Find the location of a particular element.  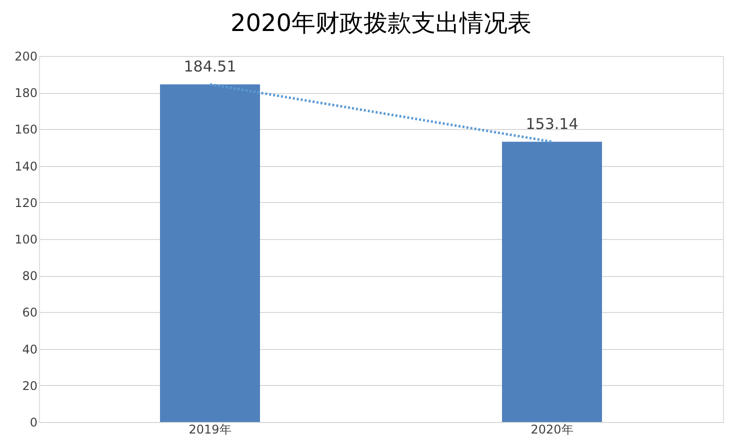

y-tick-label: 200 is located at coordinates (26, 57).